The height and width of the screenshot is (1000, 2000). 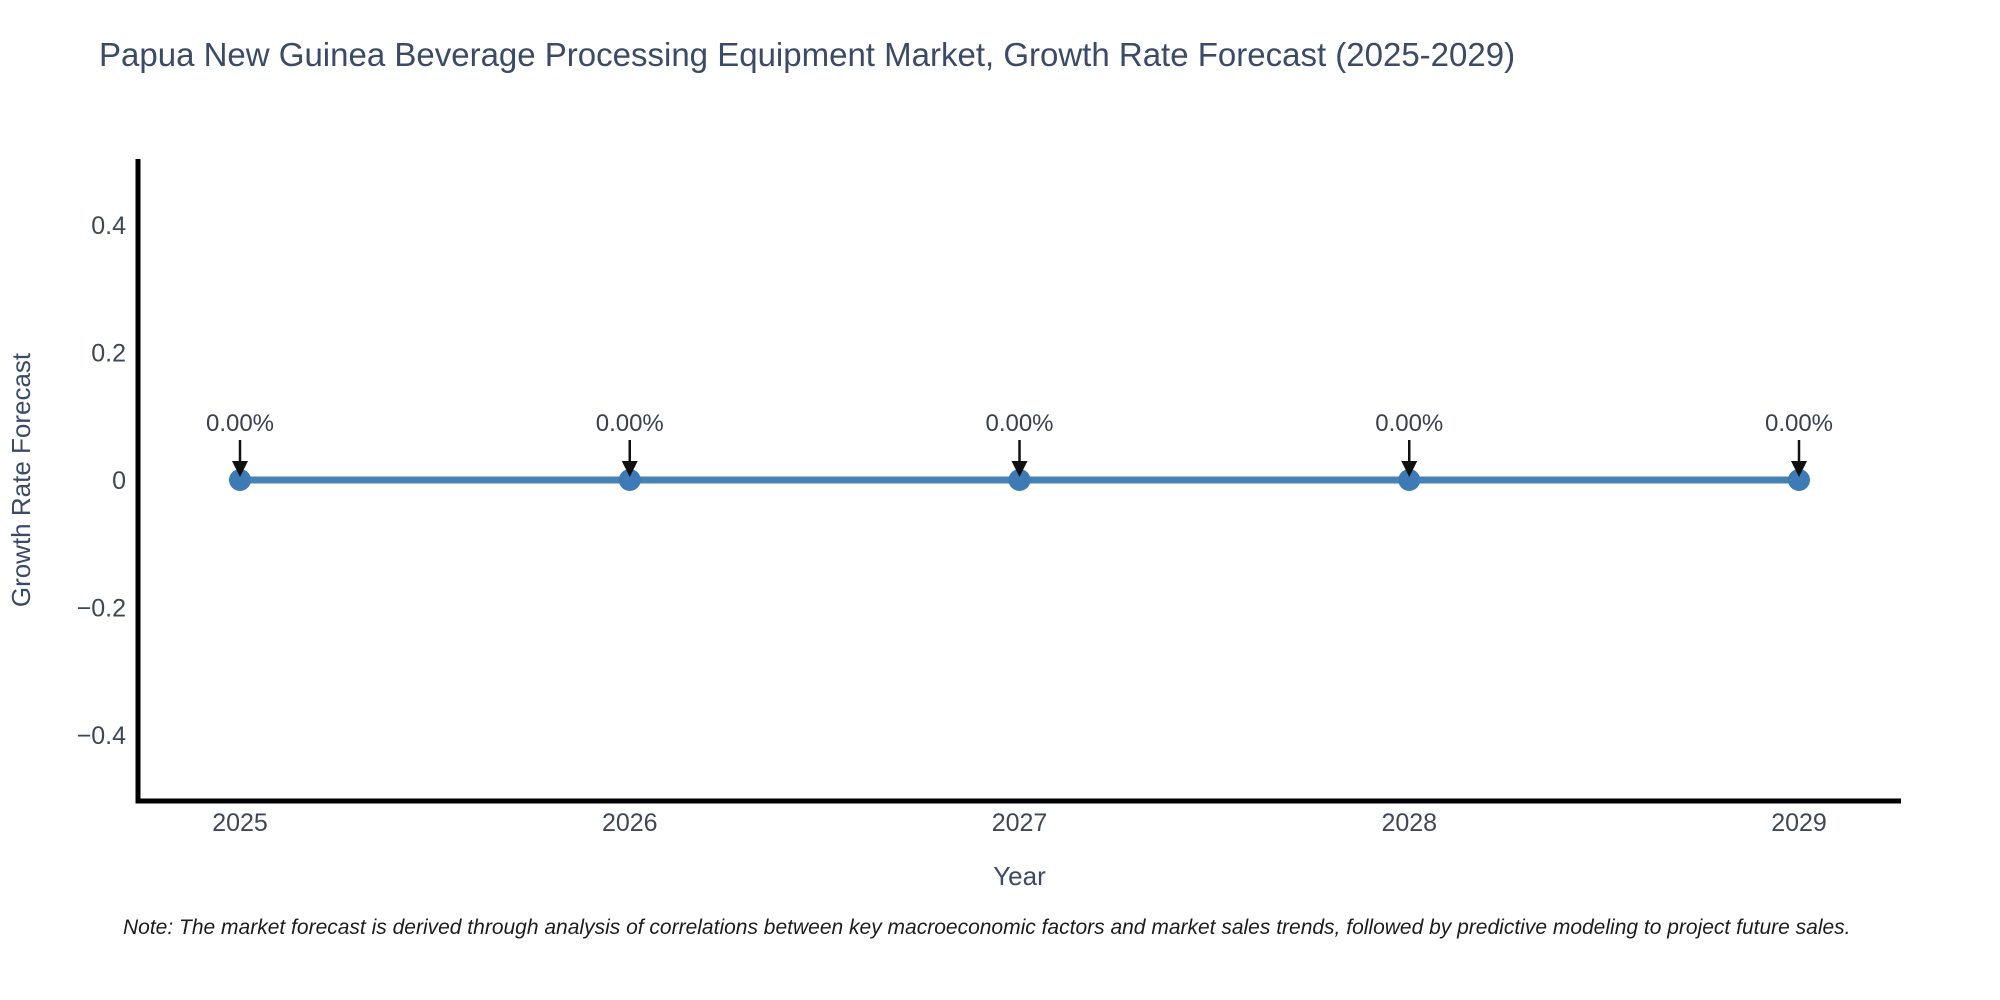 I want to click on x-tick-label: 2029, so click(x=1799, y=823).